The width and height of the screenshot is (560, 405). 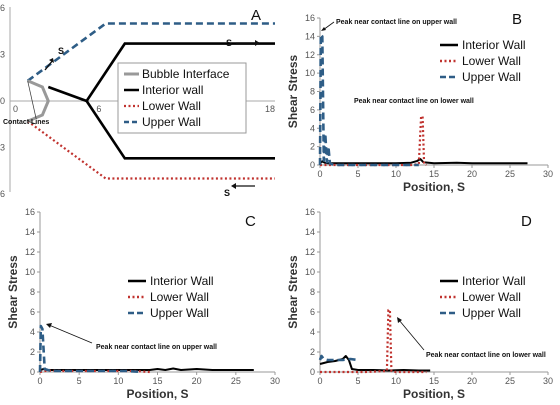 I want to click on panel-b-x-tick-label: 5, so click(x=357, y=174).